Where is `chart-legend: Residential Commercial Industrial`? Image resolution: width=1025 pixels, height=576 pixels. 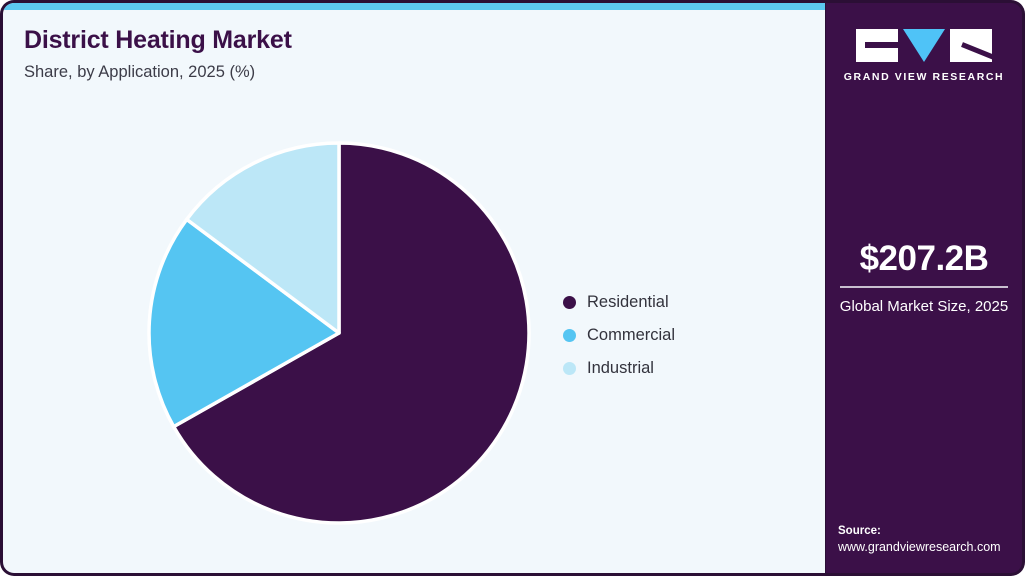
chart-legend: Residential Commercial Industrial is located at coordinates (619, 335).